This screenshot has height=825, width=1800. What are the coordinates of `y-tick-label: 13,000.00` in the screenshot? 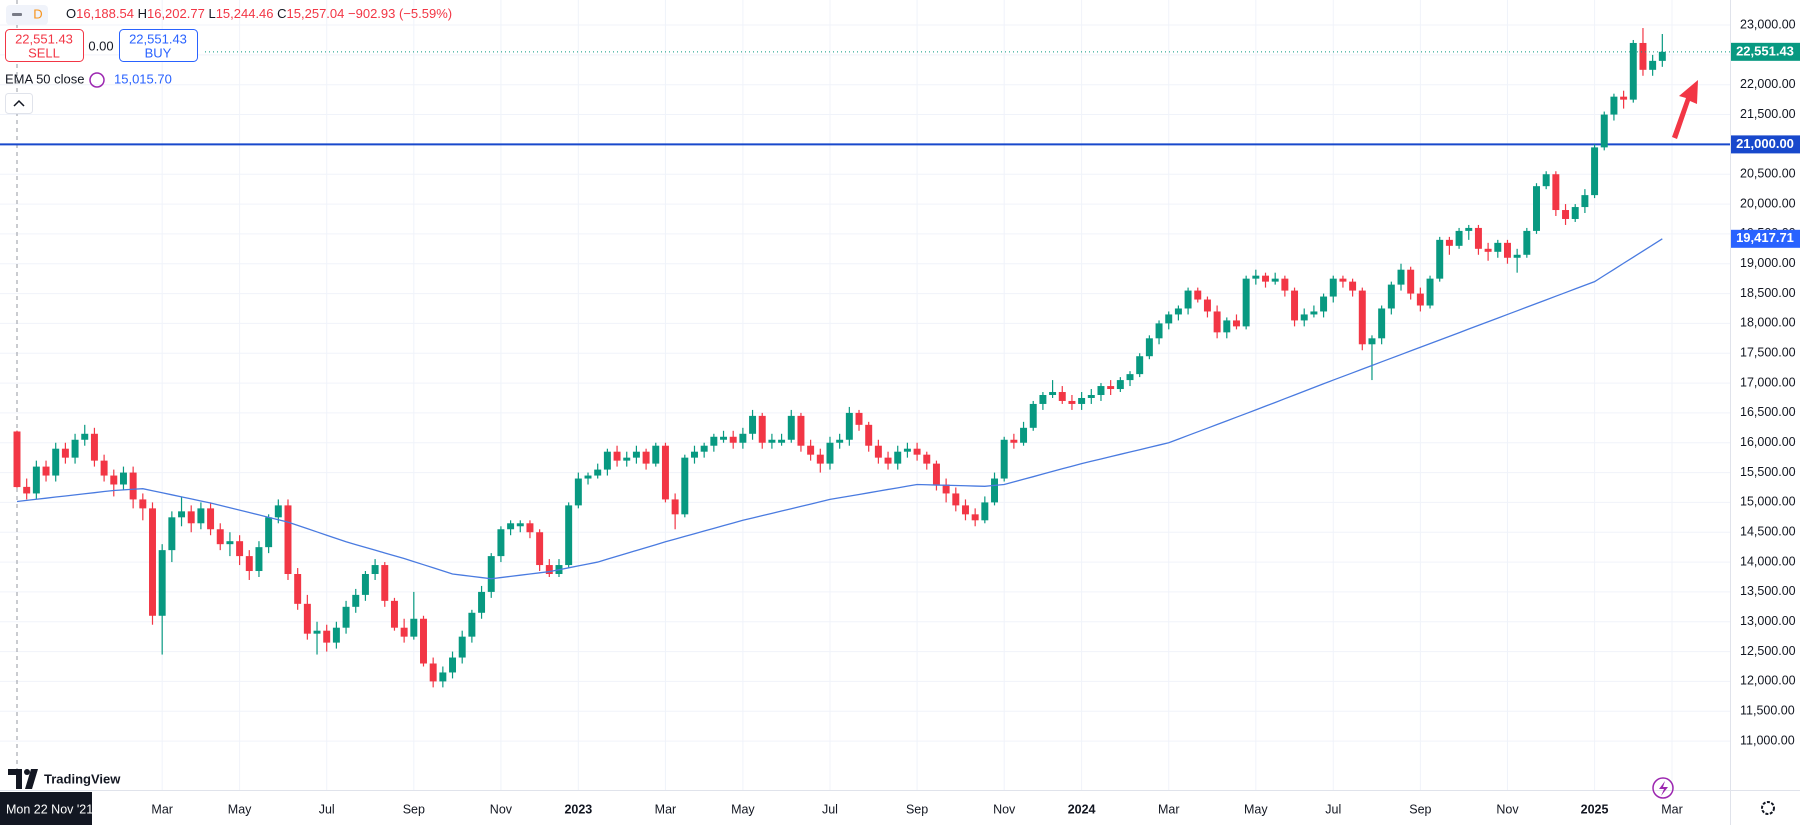 It's located at (1768, 621).